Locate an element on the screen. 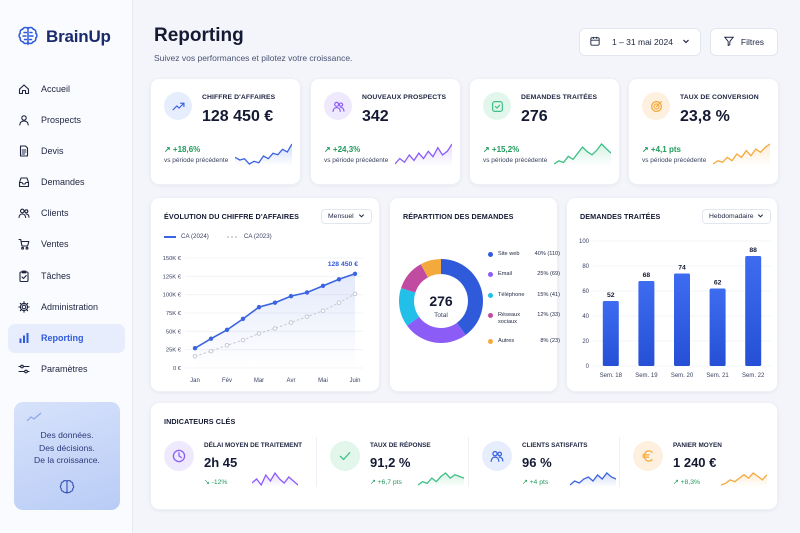 This screenshot has width=800, height=533. sidebar-item-administration: Administration is located at coordinates (66, 306).